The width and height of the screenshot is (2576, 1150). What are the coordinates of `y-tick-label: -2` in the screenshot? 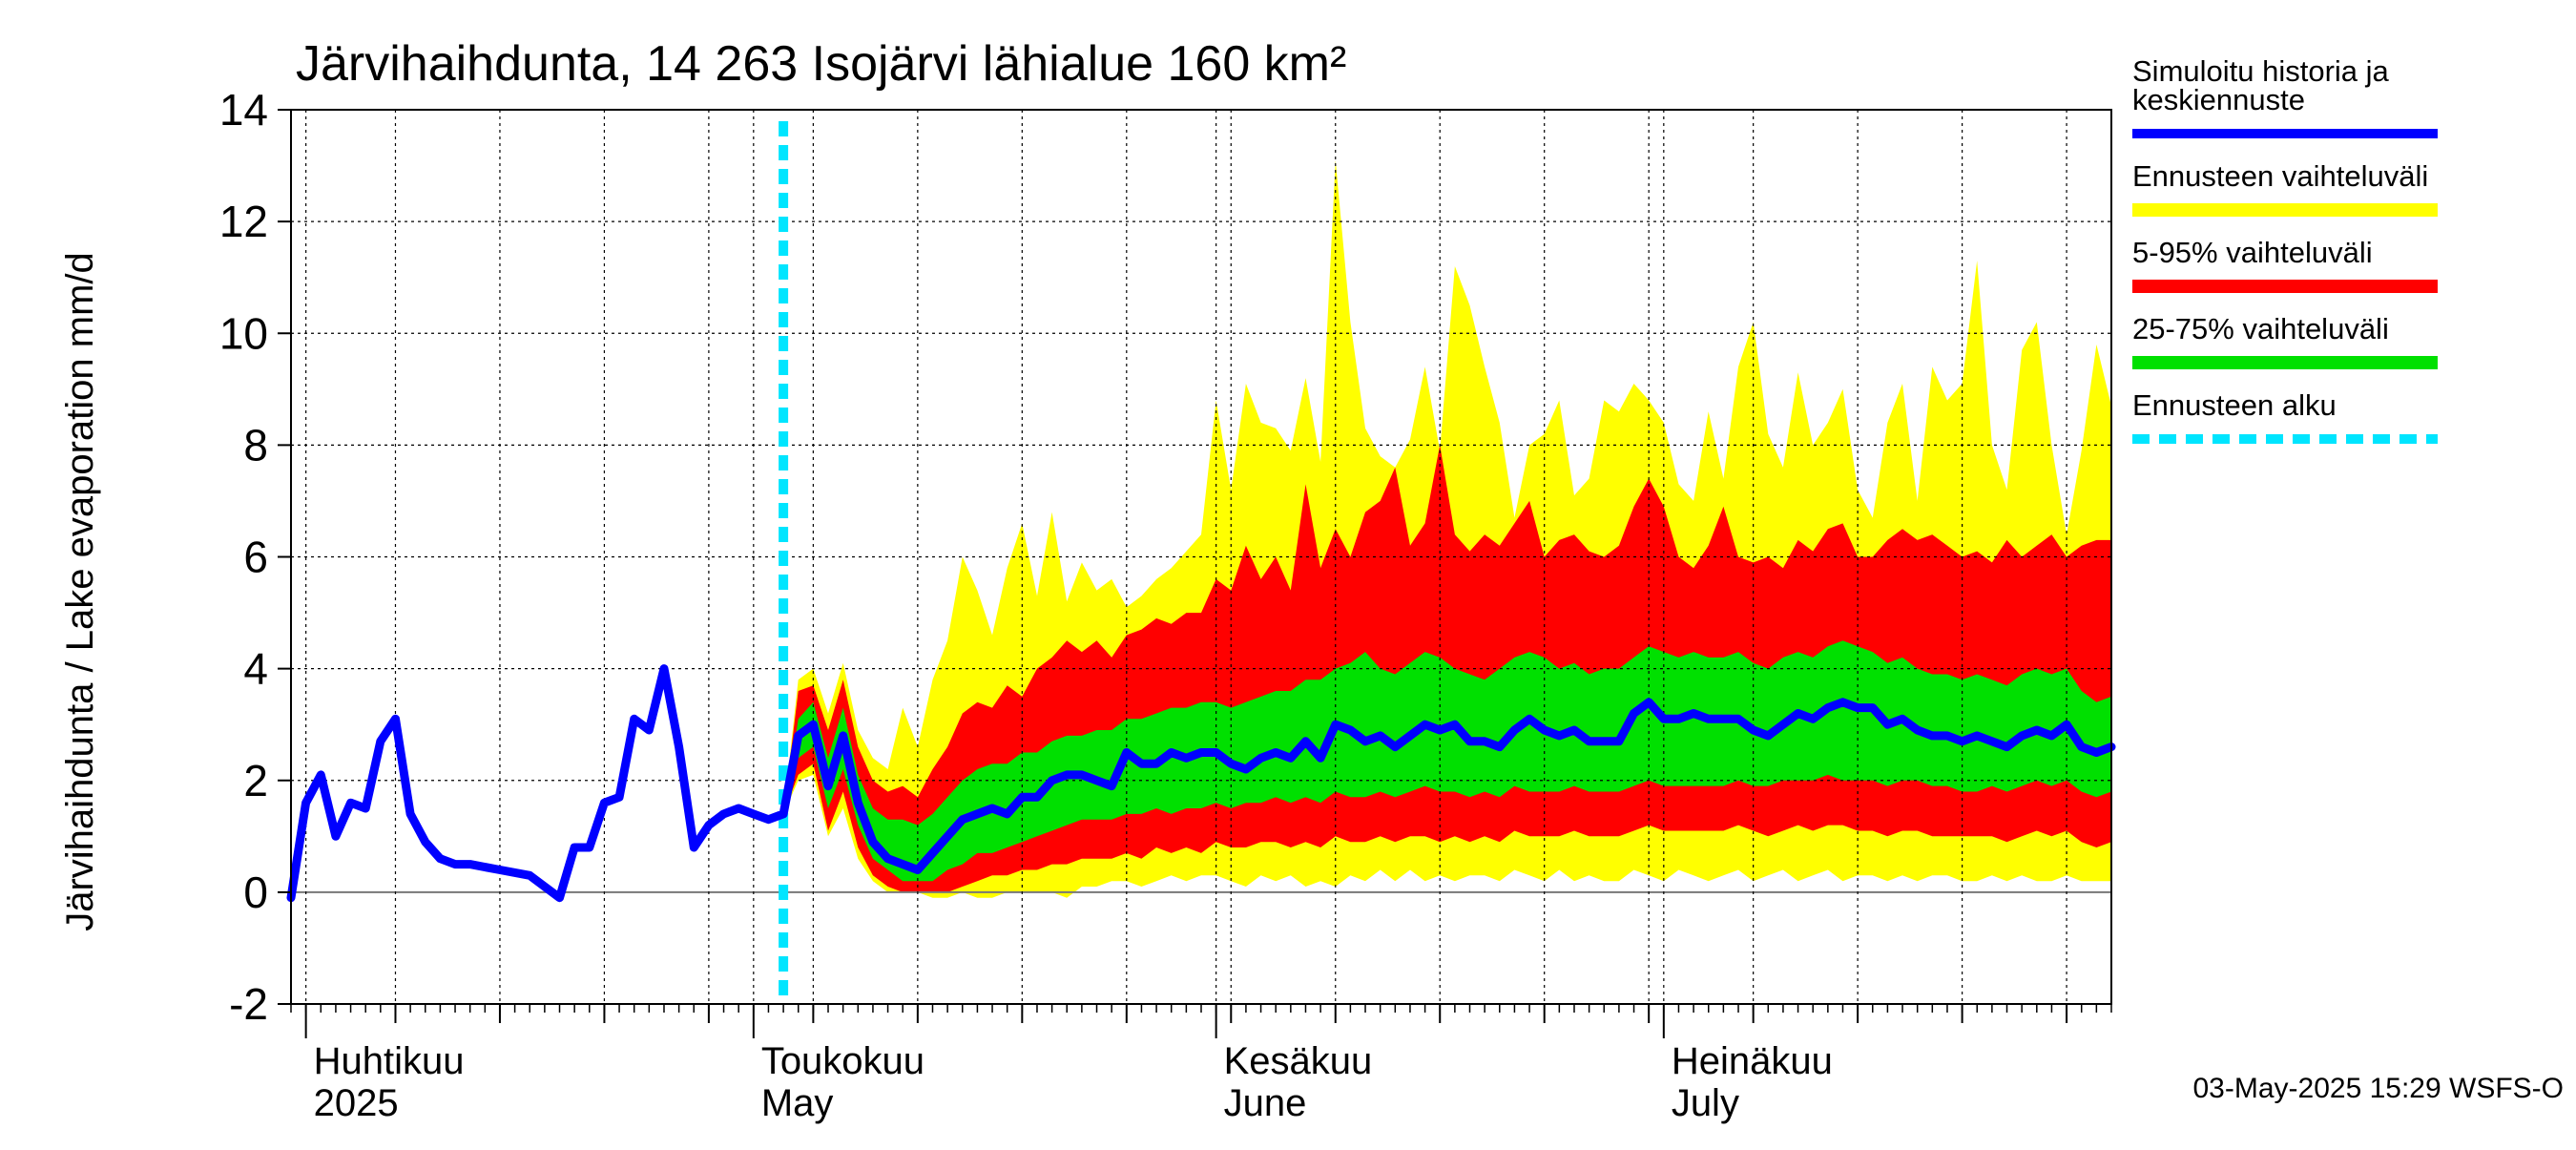 It's located at (248, 1004).